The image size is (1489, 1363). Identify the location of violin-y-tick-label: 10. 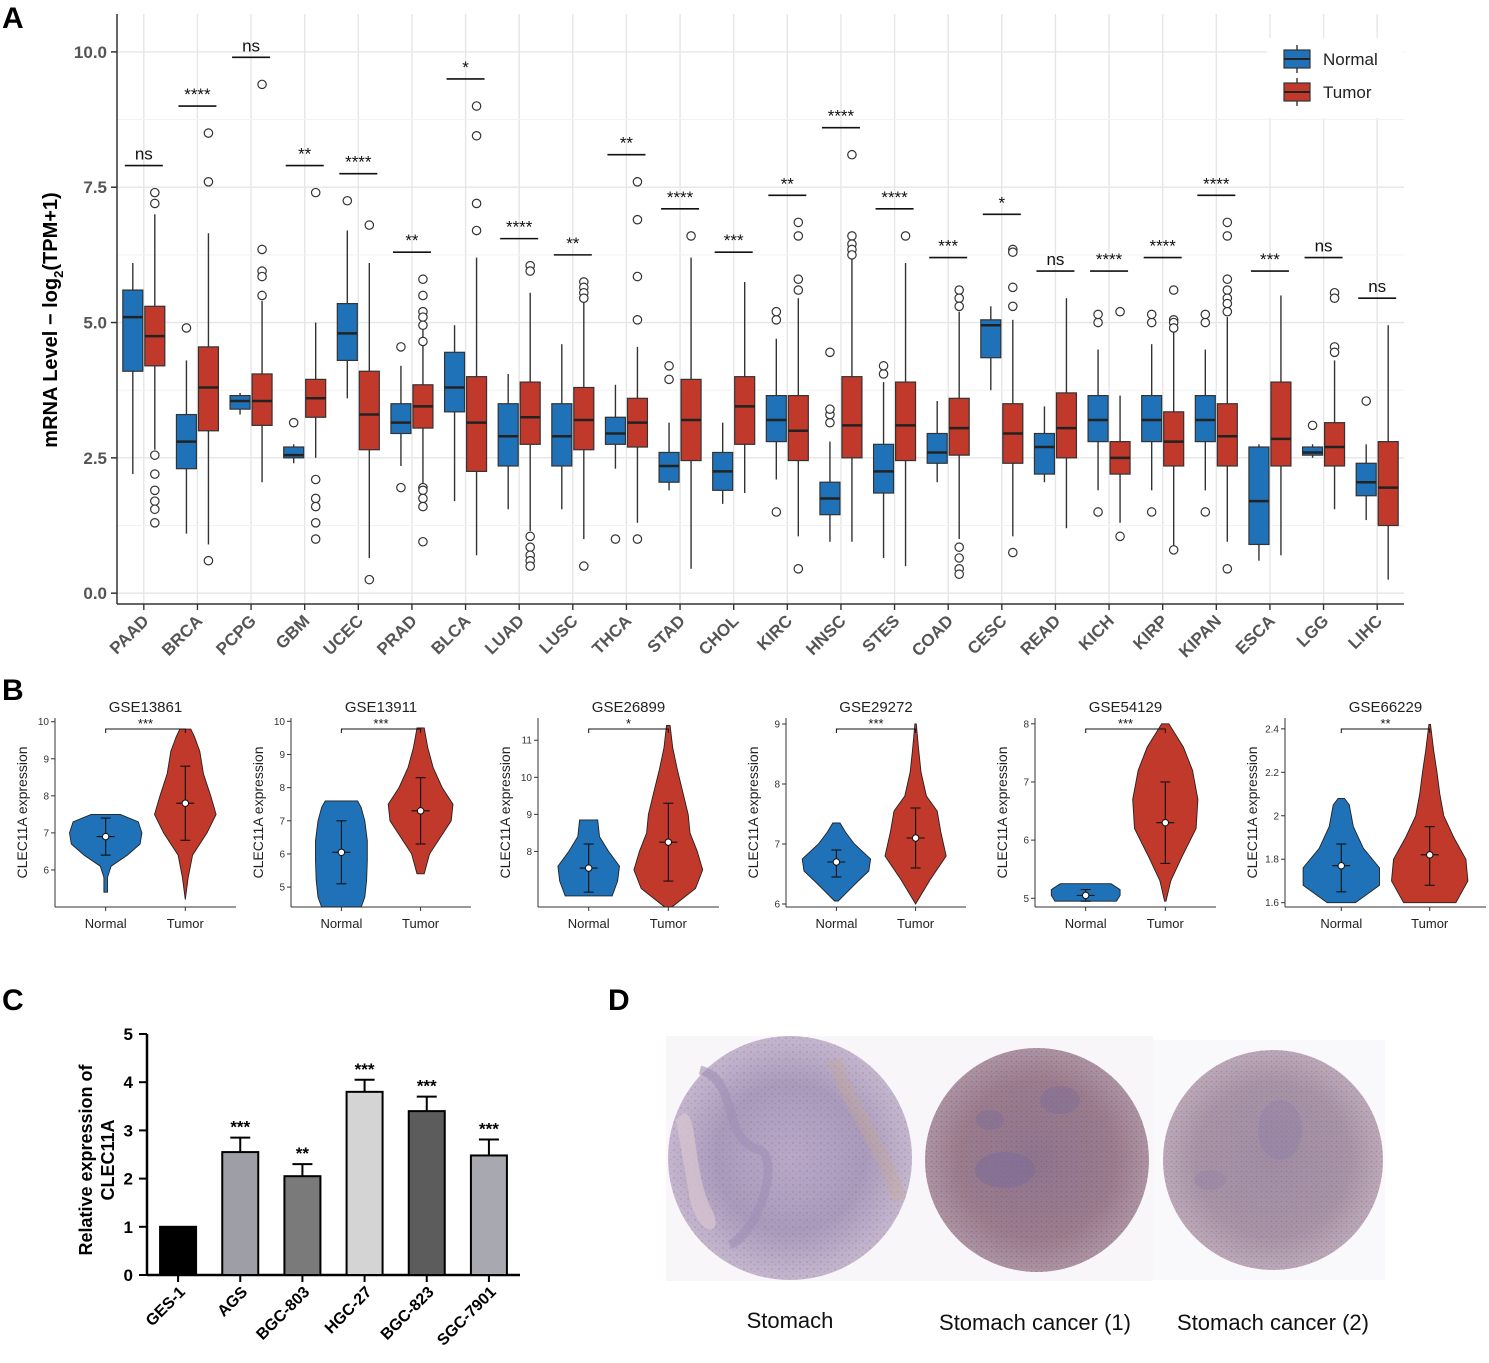
(527, 778).